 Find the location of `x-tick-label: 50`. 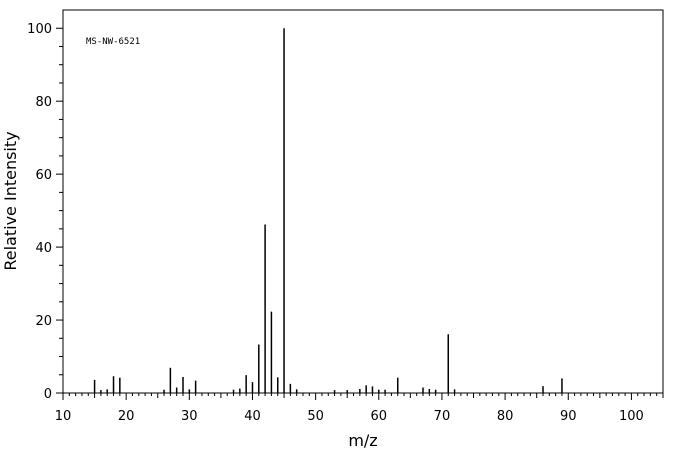

x-tick-label: 50 is located at coordinates (315, 416).